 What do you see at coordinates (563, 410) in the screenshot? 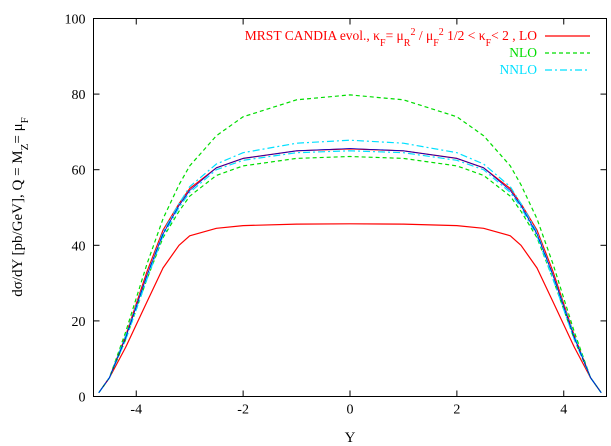
I see `x-tick-label: 4` at bounding box center [563, 410].